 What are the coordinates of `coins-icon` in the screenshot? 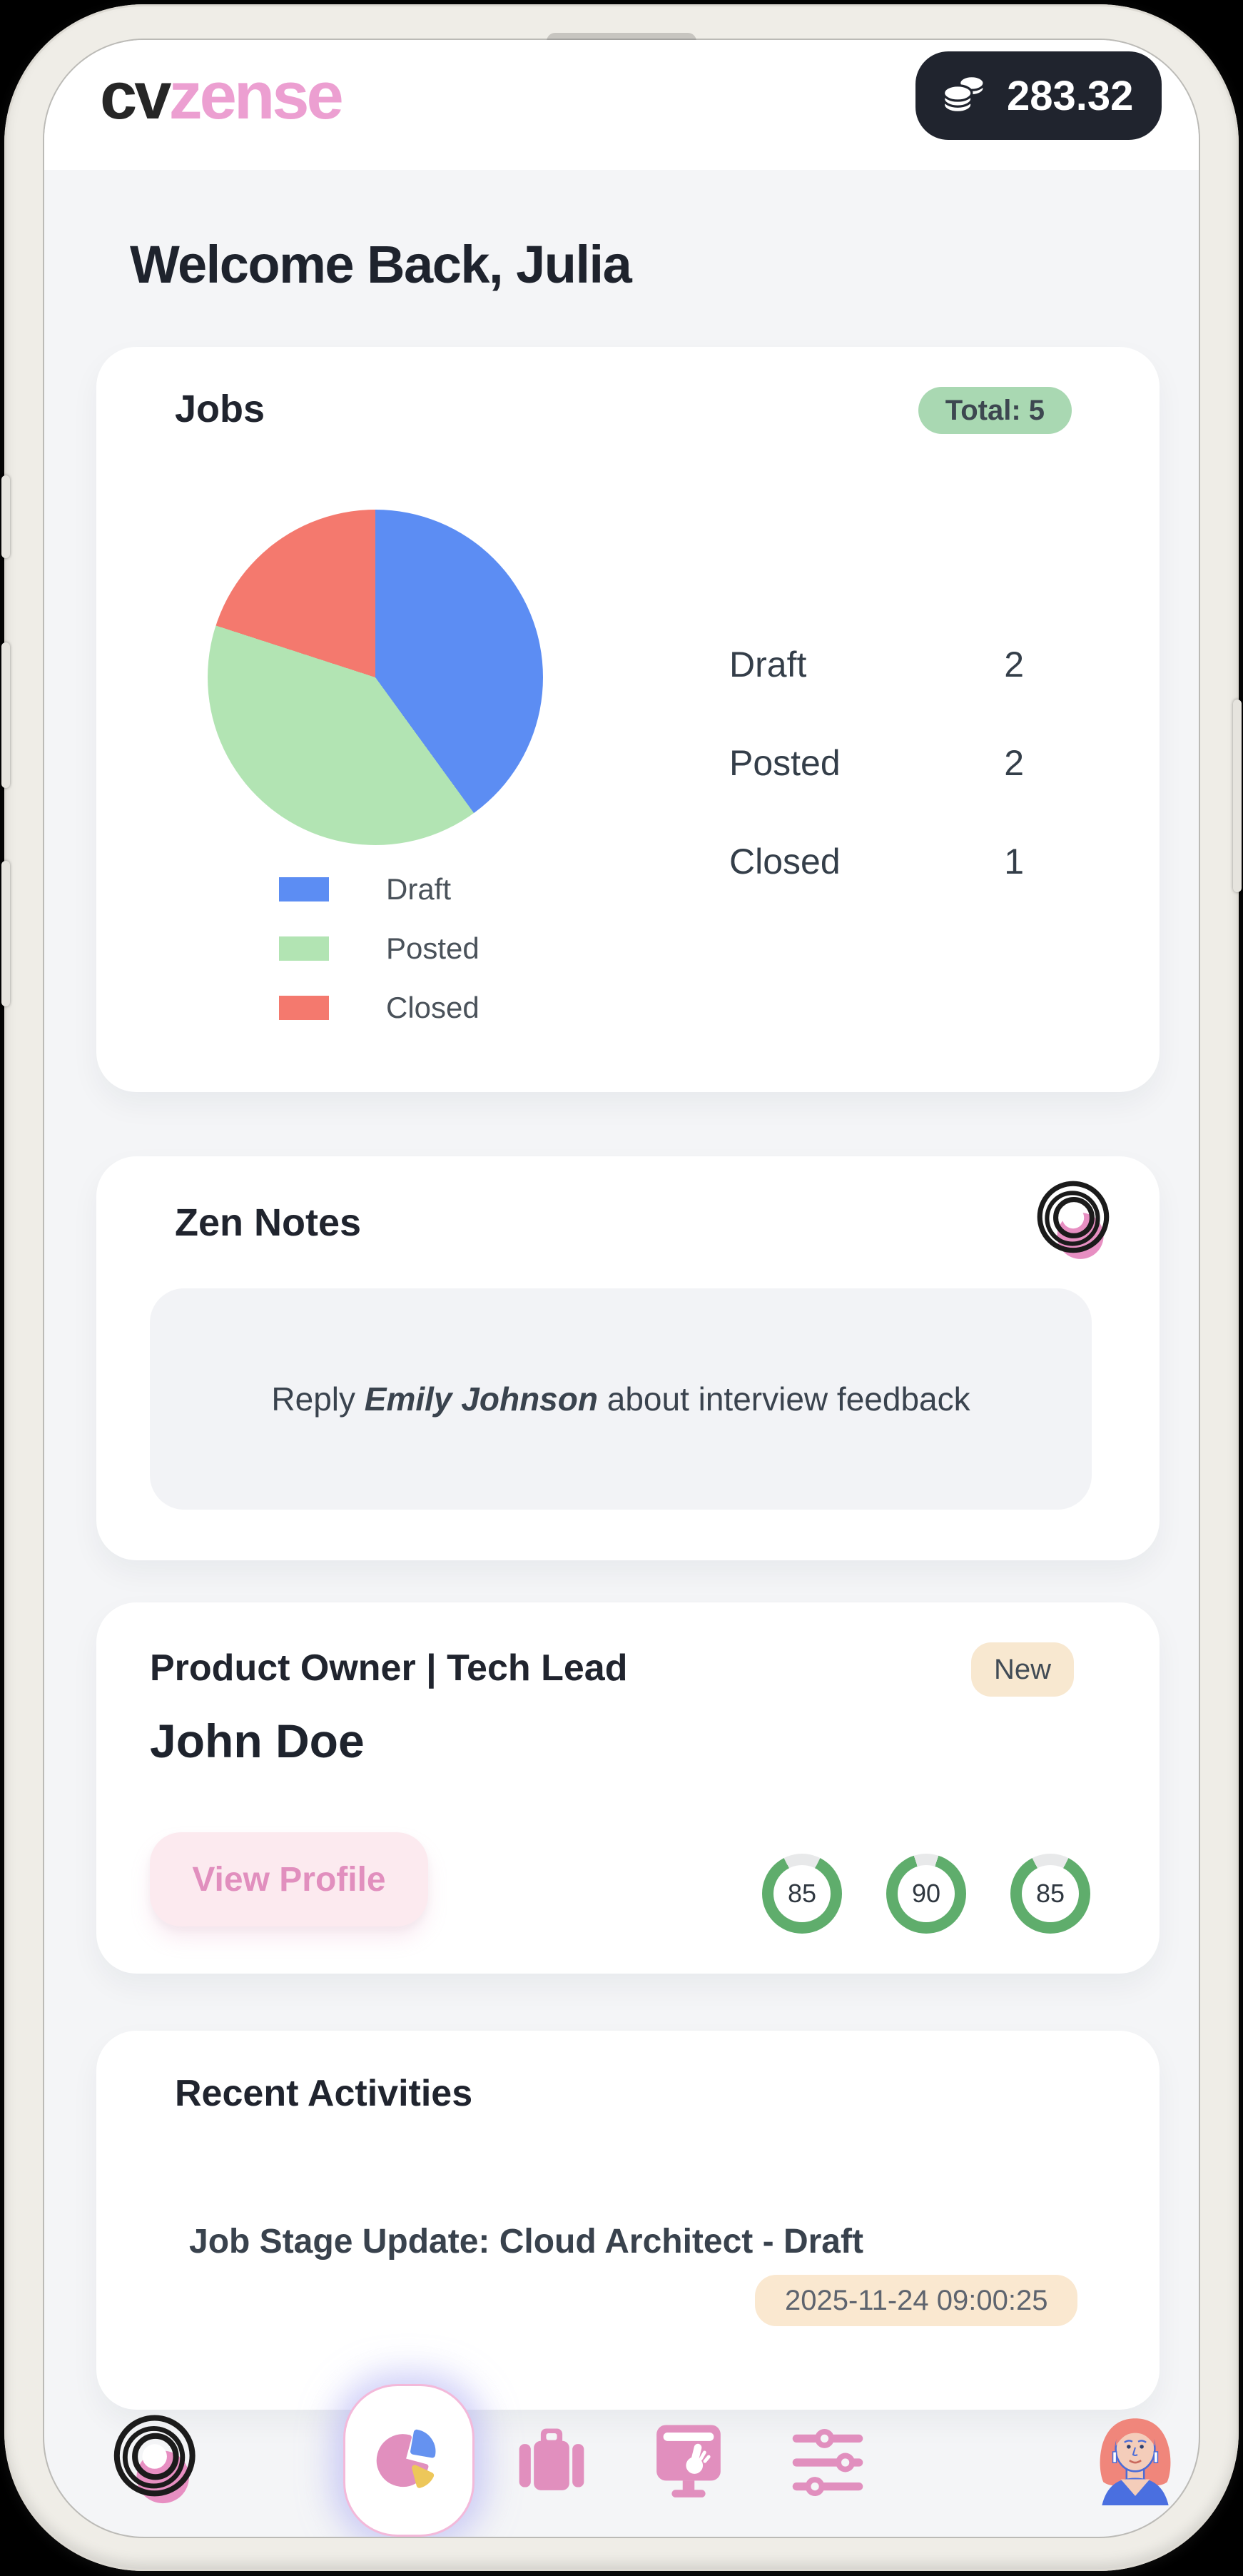 It's located at (964, 96).